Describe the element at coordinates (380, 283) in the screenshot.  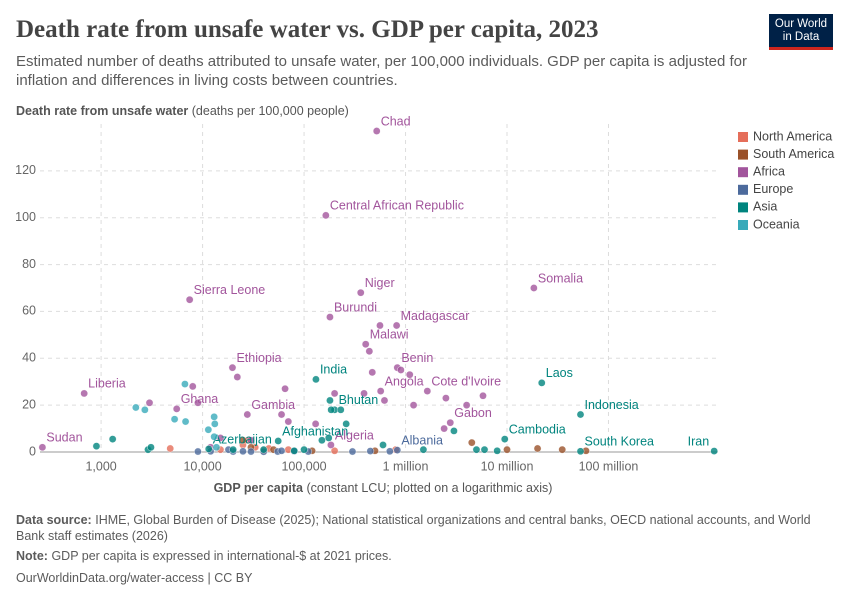
I see `point-label: Niger` at that location.